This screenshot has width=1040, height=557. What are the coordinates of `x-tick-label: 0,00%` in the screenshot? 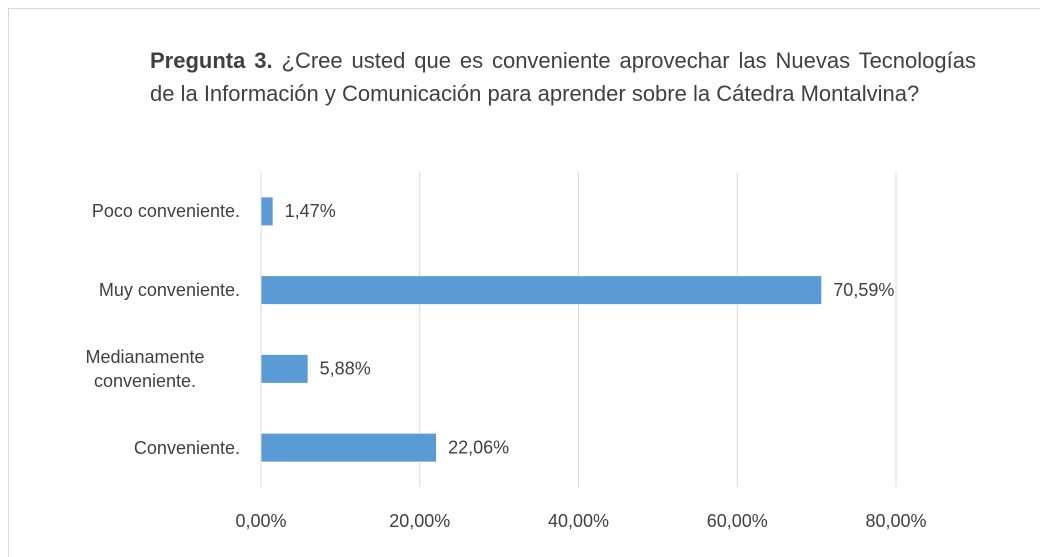 It's located at (260, 521).